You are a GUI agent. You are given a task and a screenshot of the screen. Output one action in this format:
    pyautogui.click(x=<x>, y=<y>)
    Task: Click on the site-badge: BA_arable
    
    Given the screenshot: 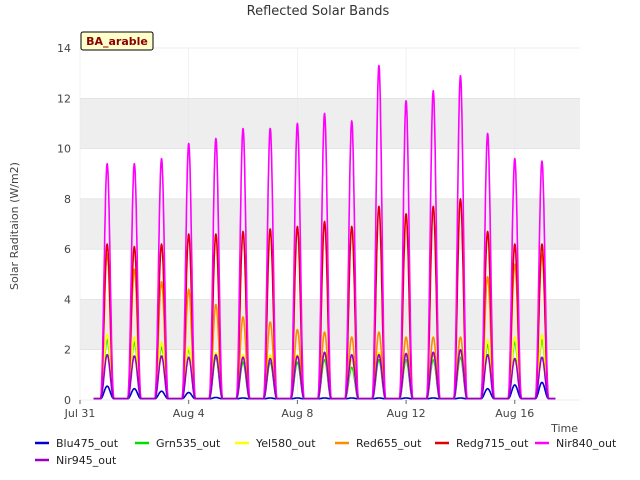 What is the action you would take?
    pyautogui.click(x=117, y=41)
    